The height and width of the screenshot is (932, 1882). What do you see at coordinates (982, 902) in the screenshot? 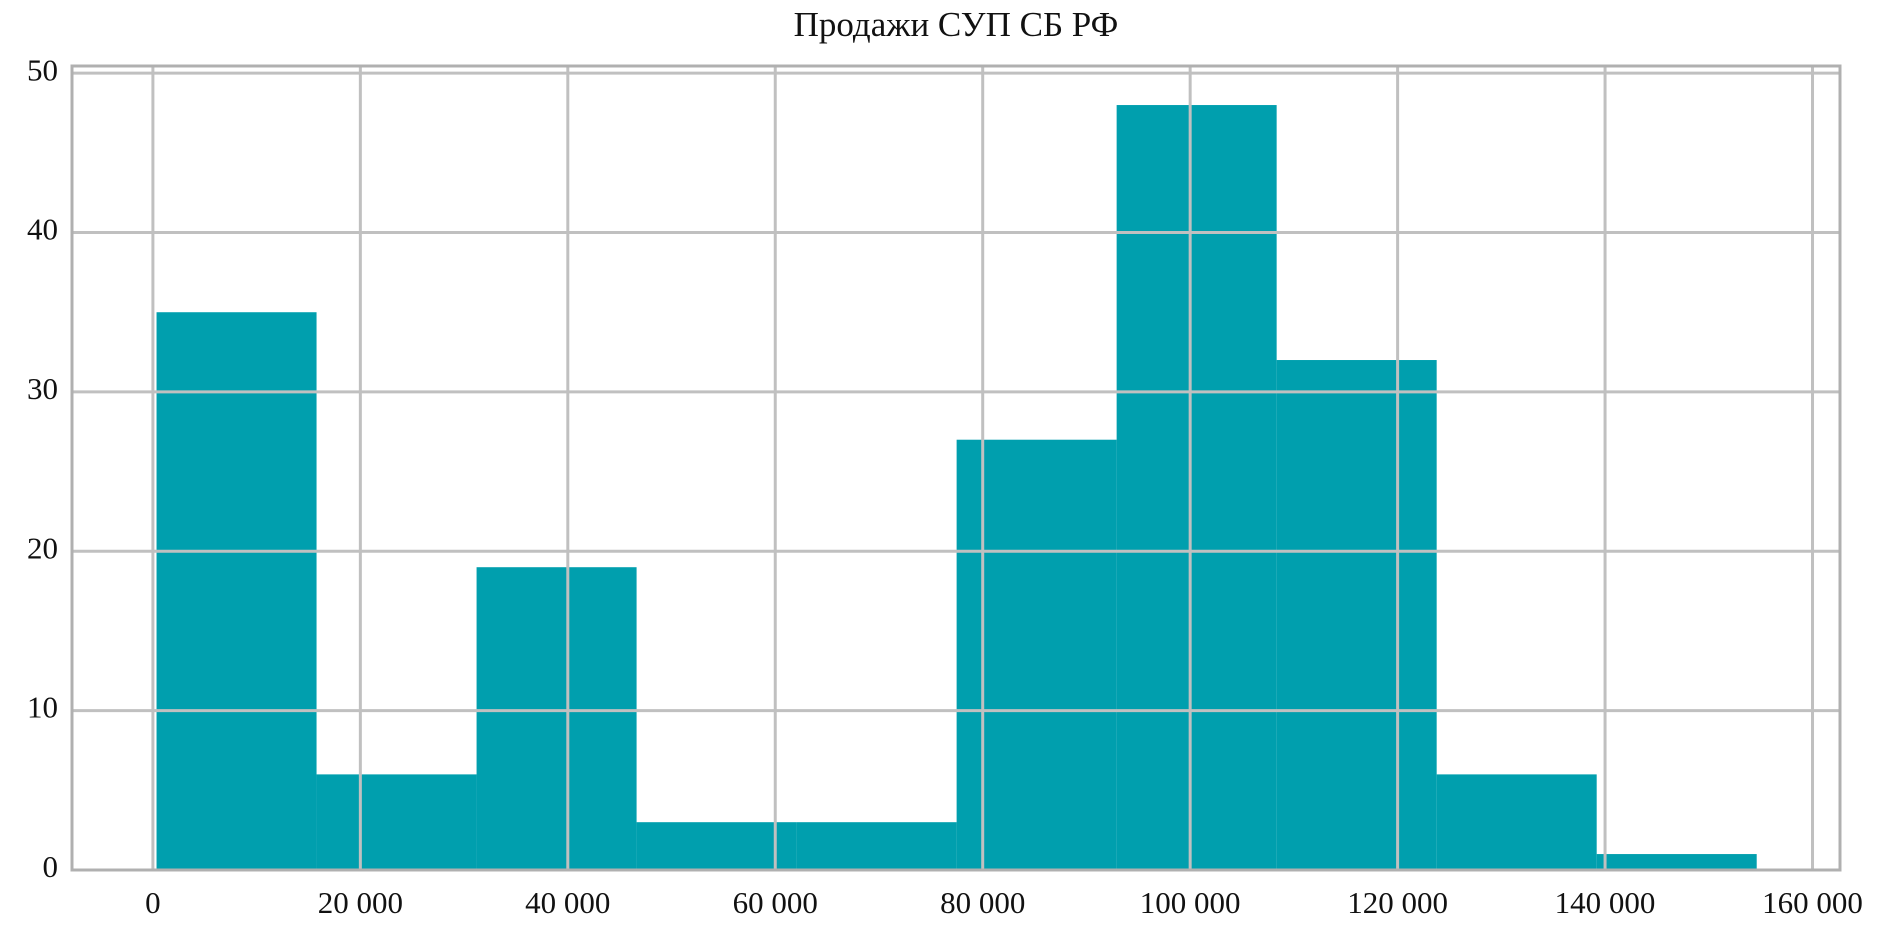
I see `x-tick-label: 80 000` at bounding box center [982, 902].